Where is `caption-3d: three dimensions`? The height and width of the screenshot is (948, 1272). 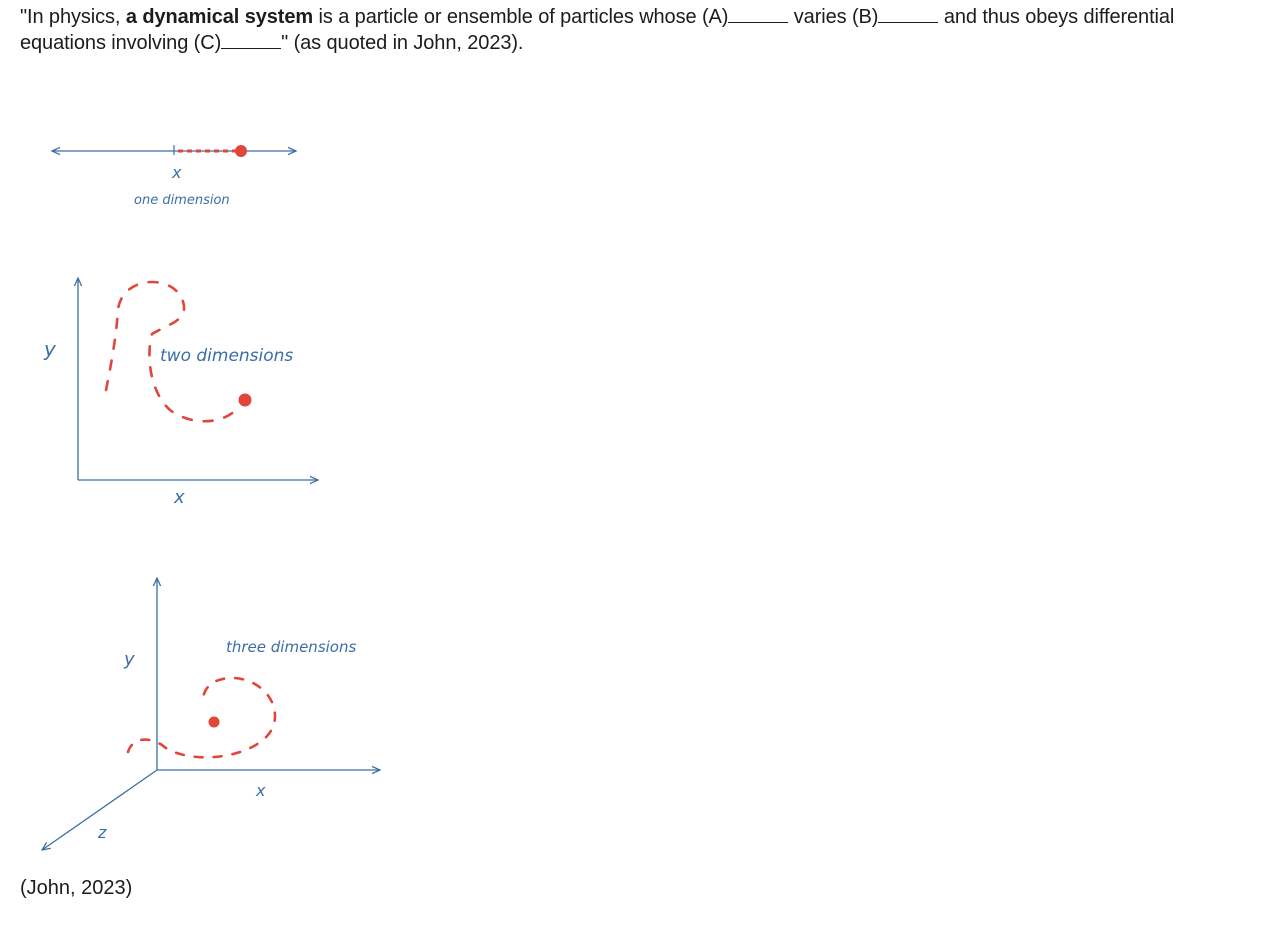 caption-3d: three dimensions is located at coordinates (291, 647).